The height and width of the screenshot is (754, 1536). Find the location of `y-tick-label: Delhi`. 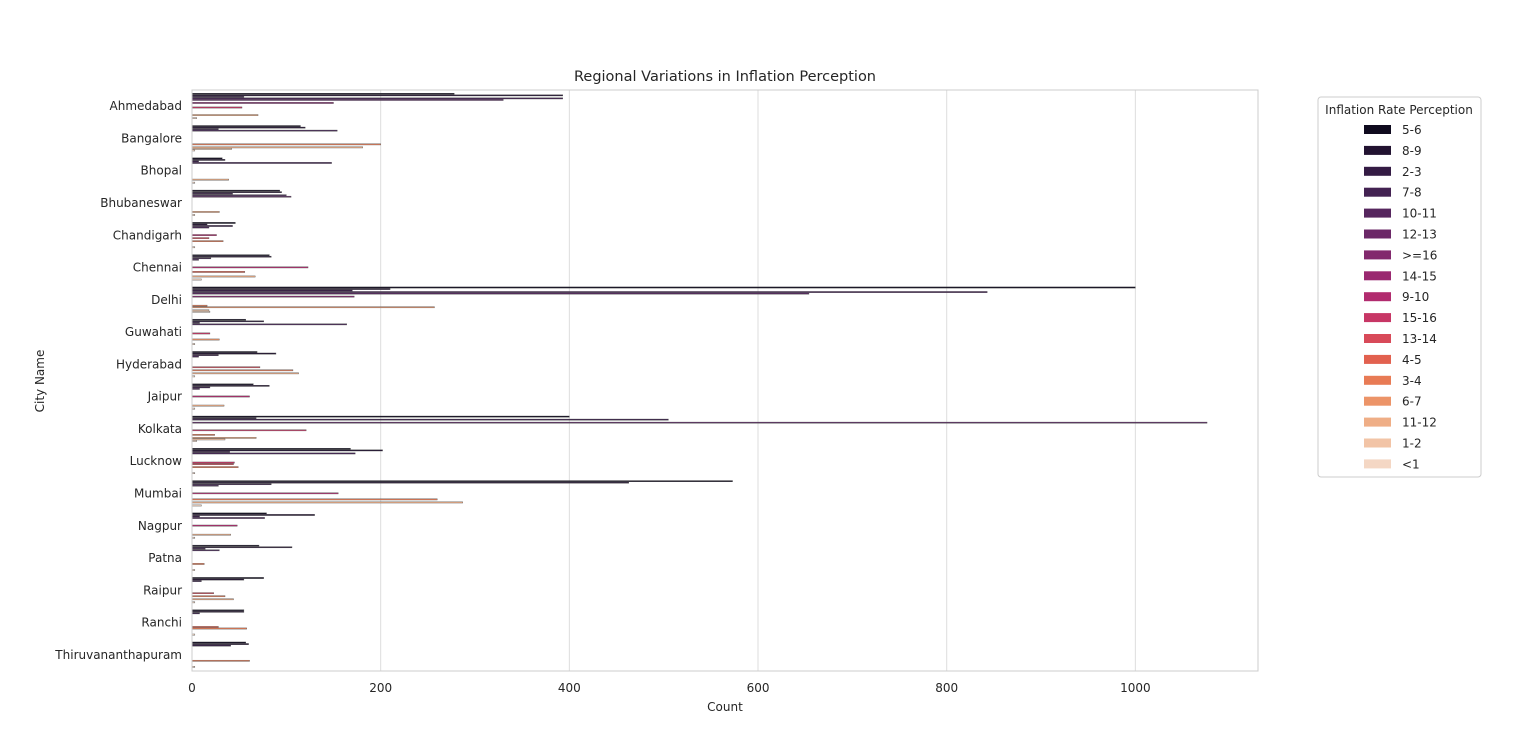

y-tick-label: Delhi is located at coordinates (166, 300).